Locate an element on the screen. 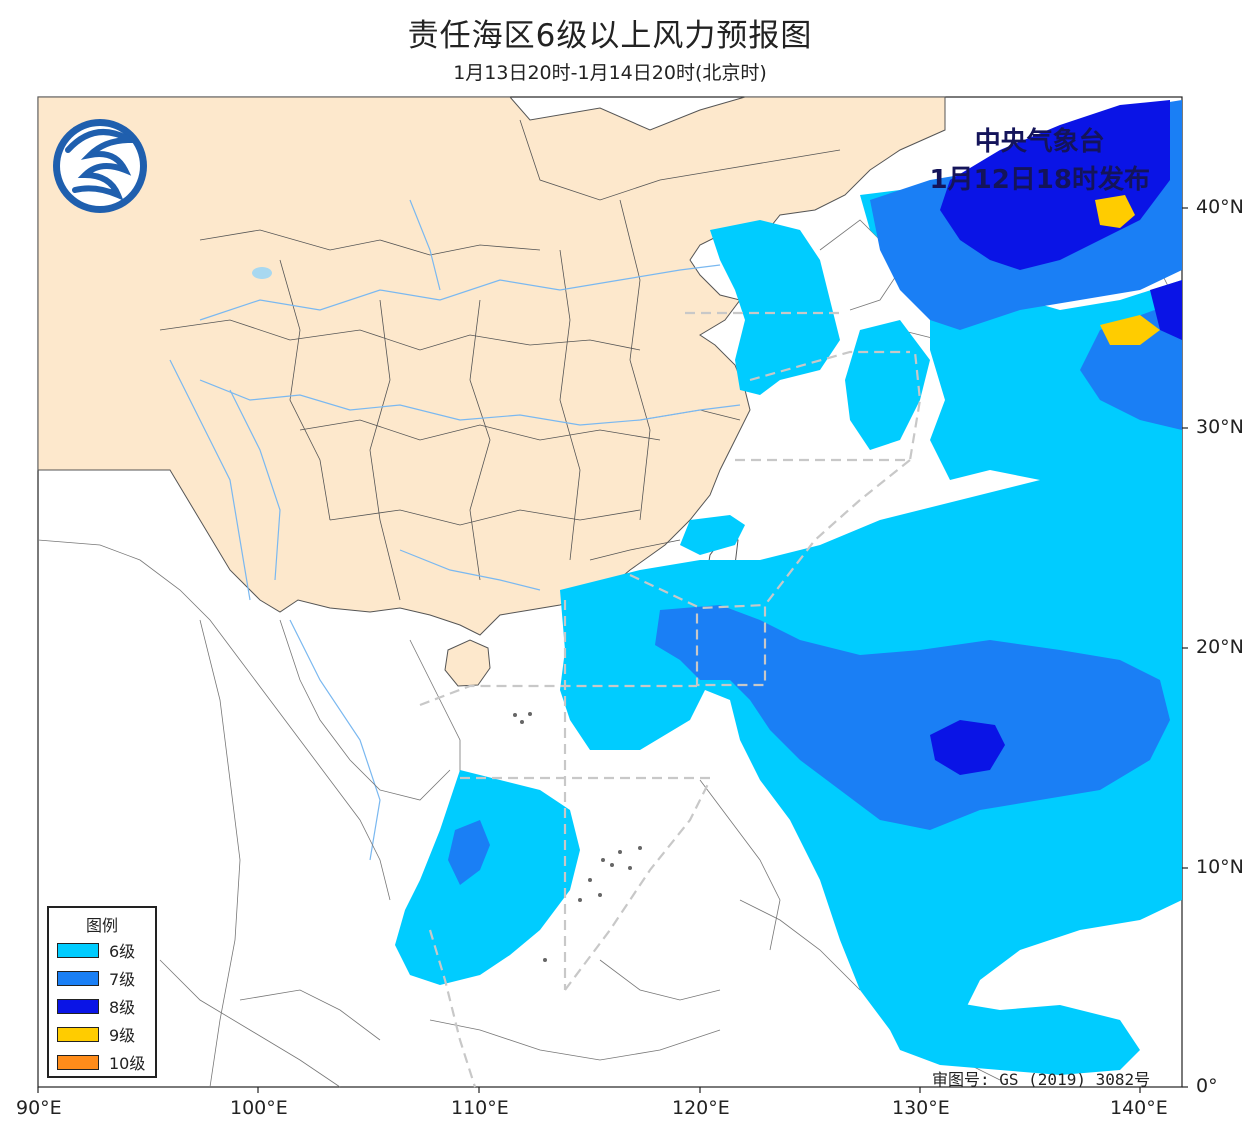 This screenshot has height=1135, width=1260. lat-label: 30°N is located at coordinates (1220, 427).